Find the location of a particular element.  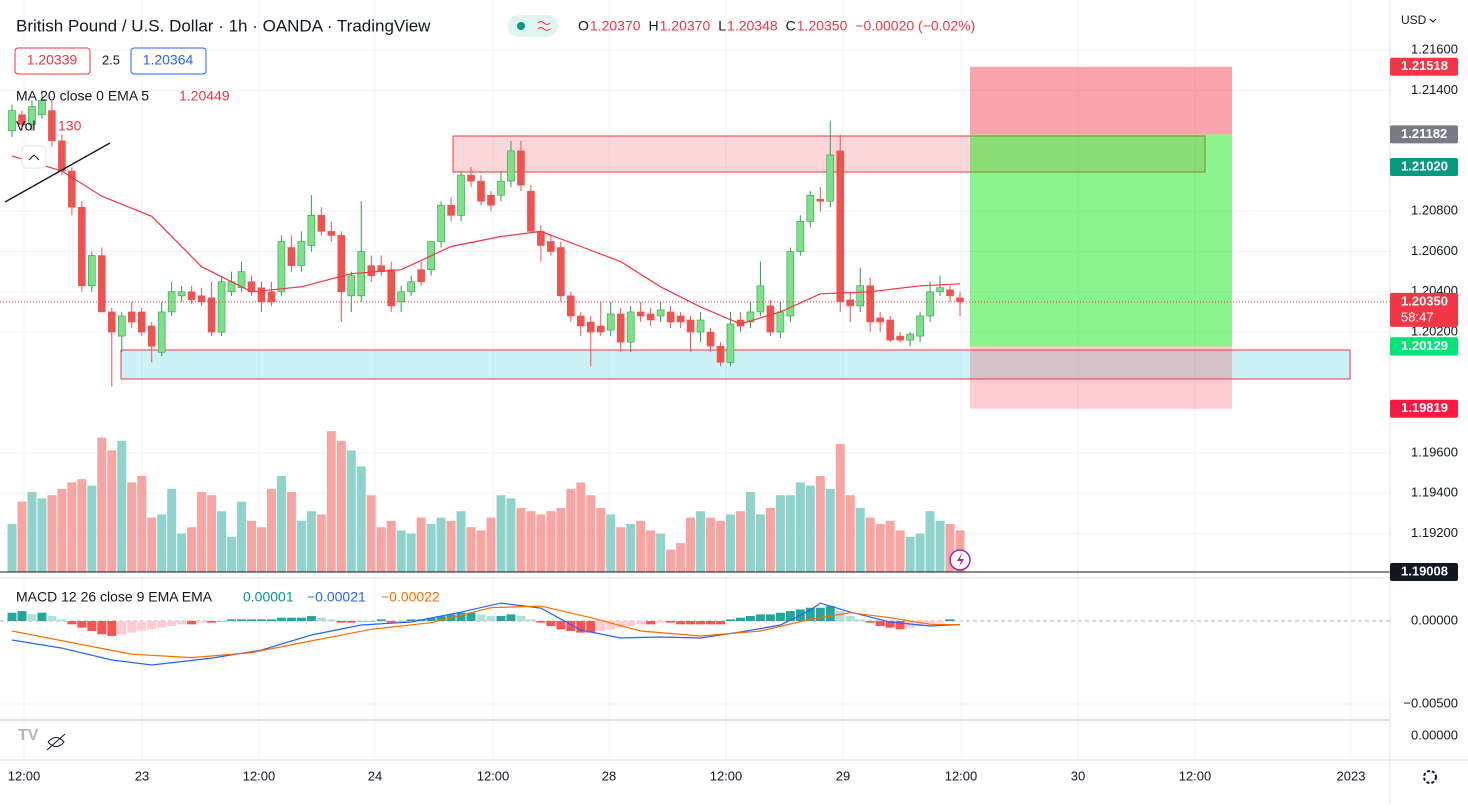

sell-button is located at coordinates (52, 61).